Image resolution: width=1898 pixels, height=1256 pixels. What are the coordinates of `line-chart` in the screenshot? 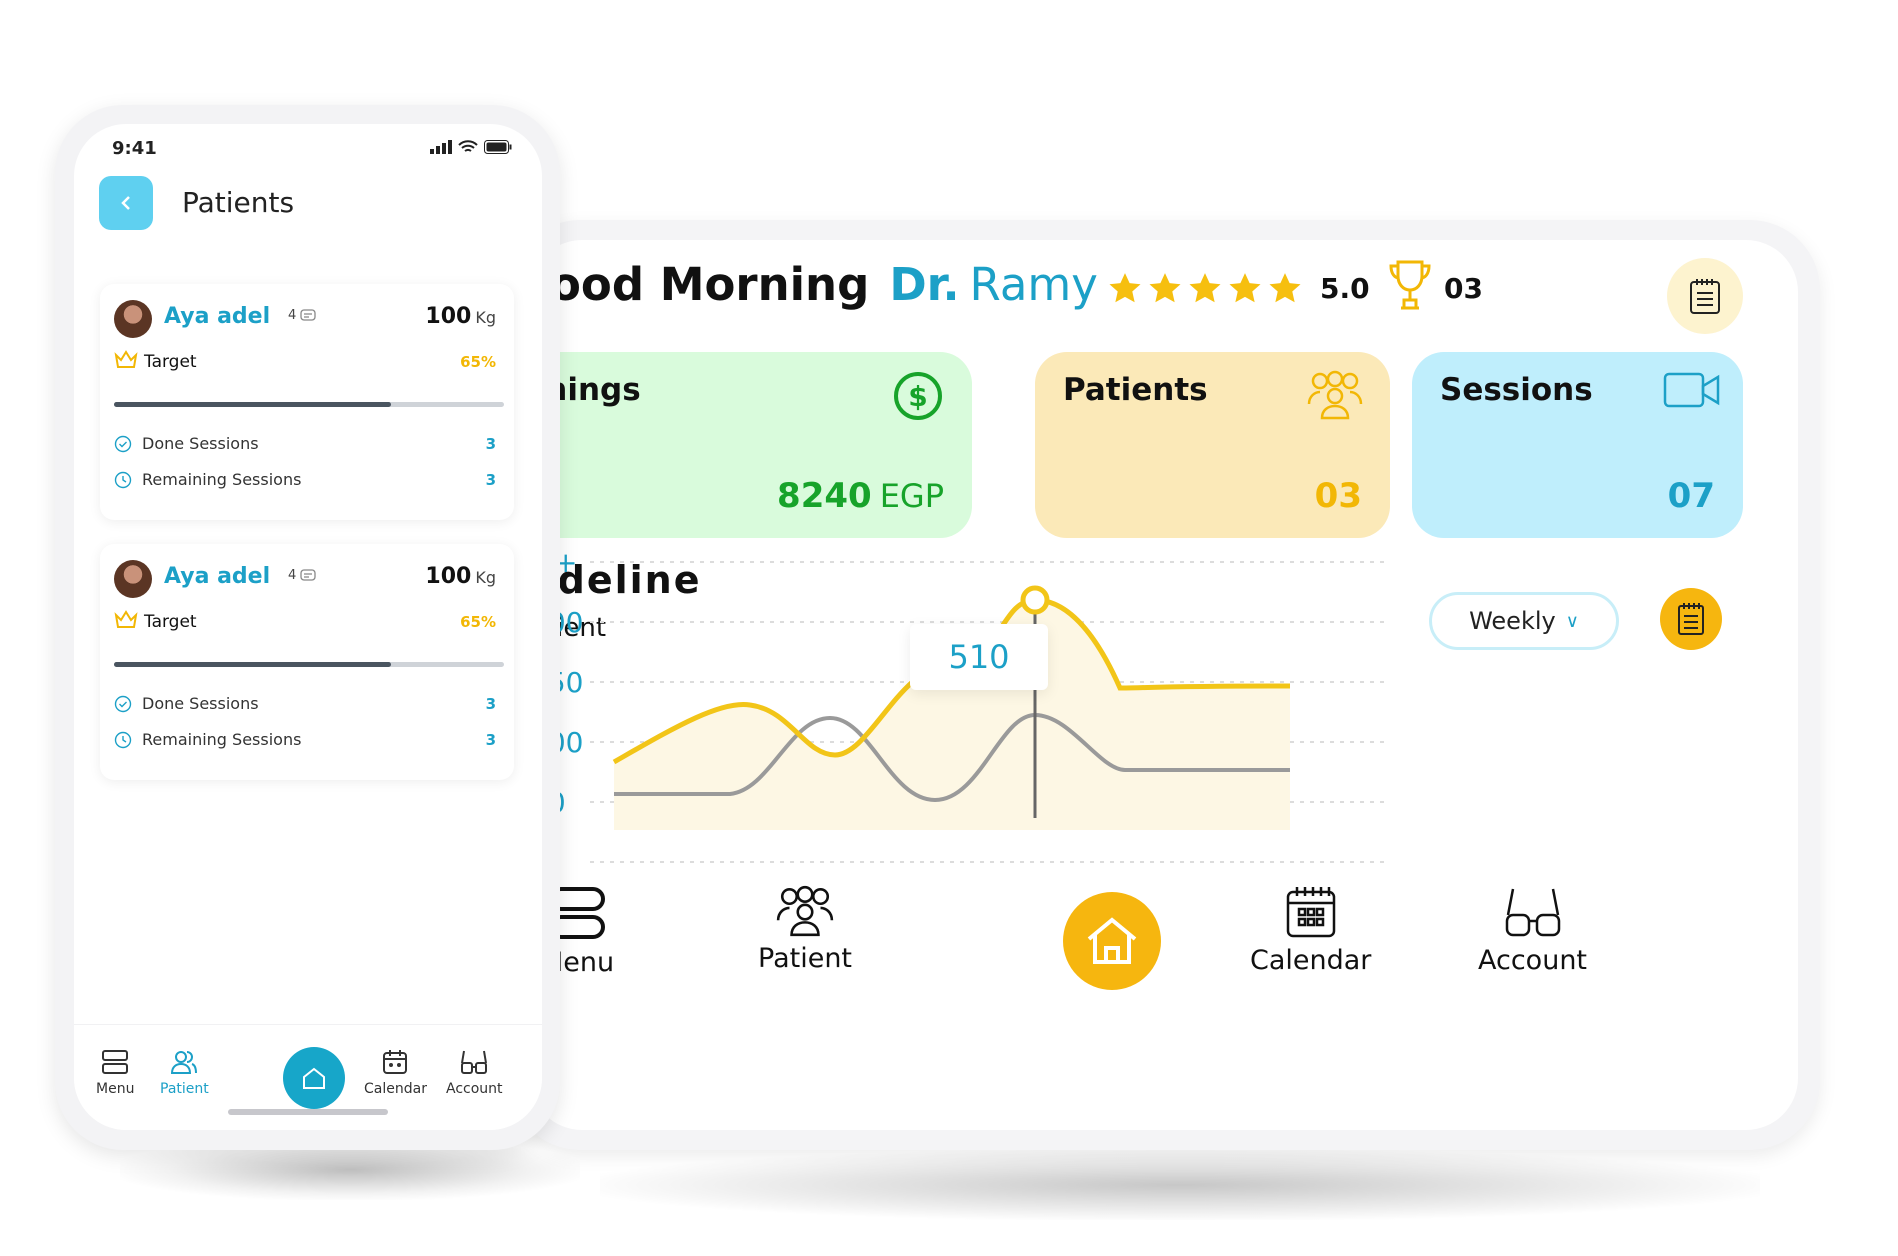 It's located at (990, 712).